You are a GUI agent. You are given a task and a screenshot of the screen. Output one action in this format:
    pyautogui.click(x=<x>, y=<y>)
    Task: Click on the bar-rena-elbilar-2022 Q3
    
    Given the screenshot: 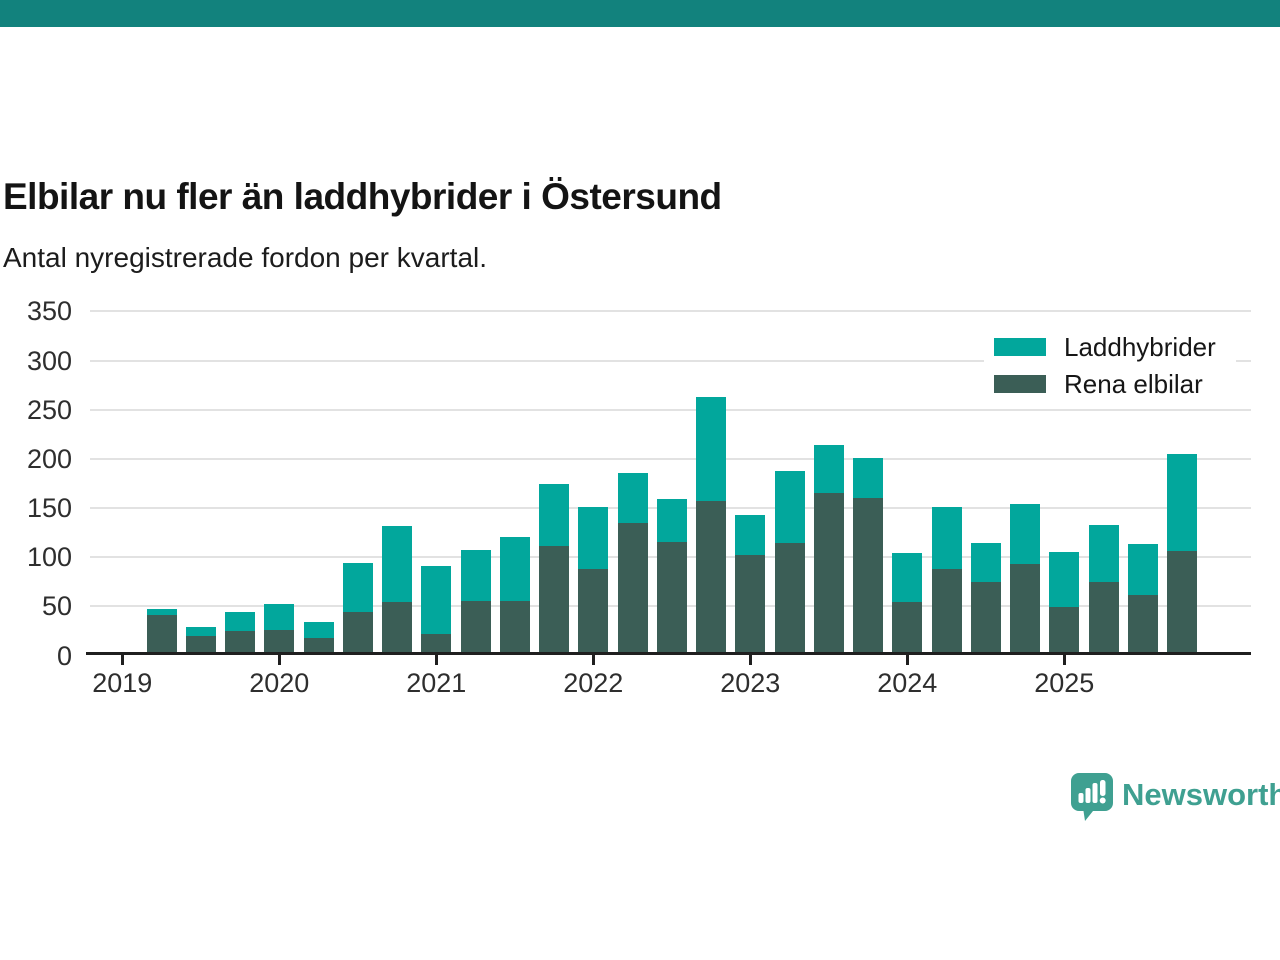 What is the action you would take?
    pyautogui.click(x=671, y=597)
    